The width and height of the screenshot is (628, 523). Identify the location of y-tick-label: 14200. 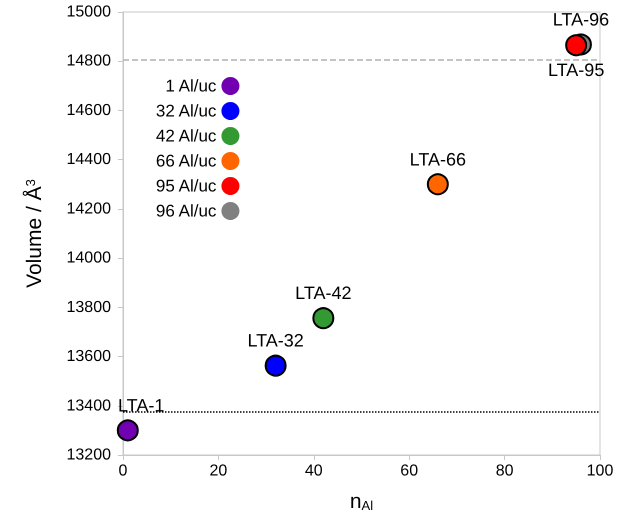
(89, 209).